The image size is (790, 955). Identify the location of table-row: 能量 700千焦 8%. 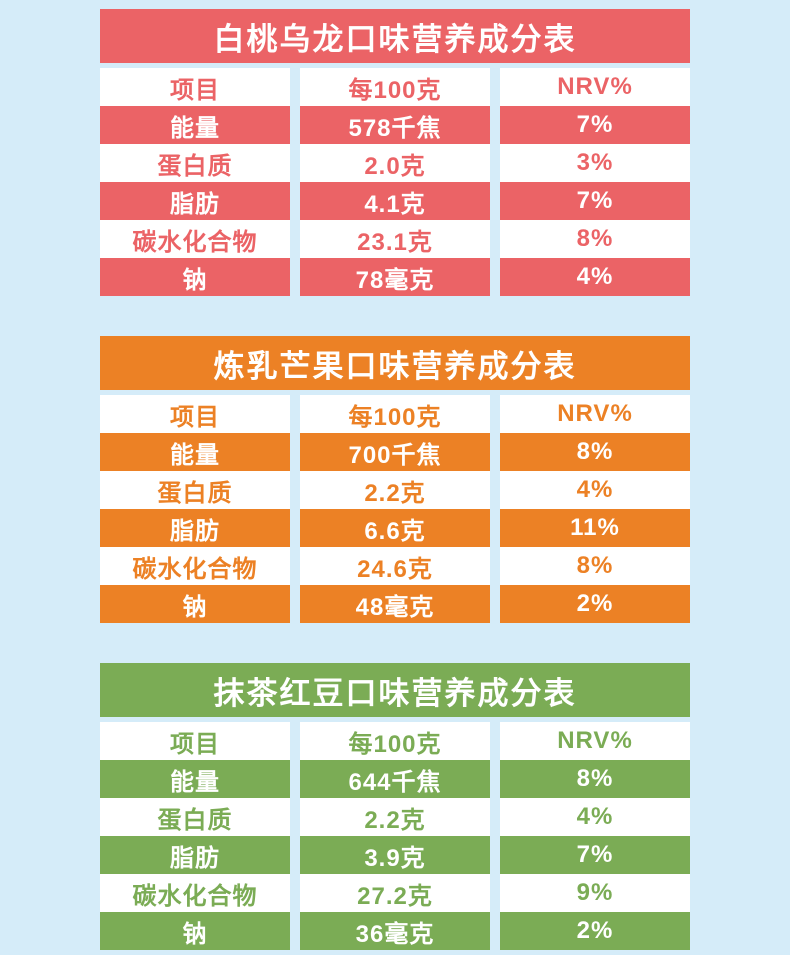
(395, 452).